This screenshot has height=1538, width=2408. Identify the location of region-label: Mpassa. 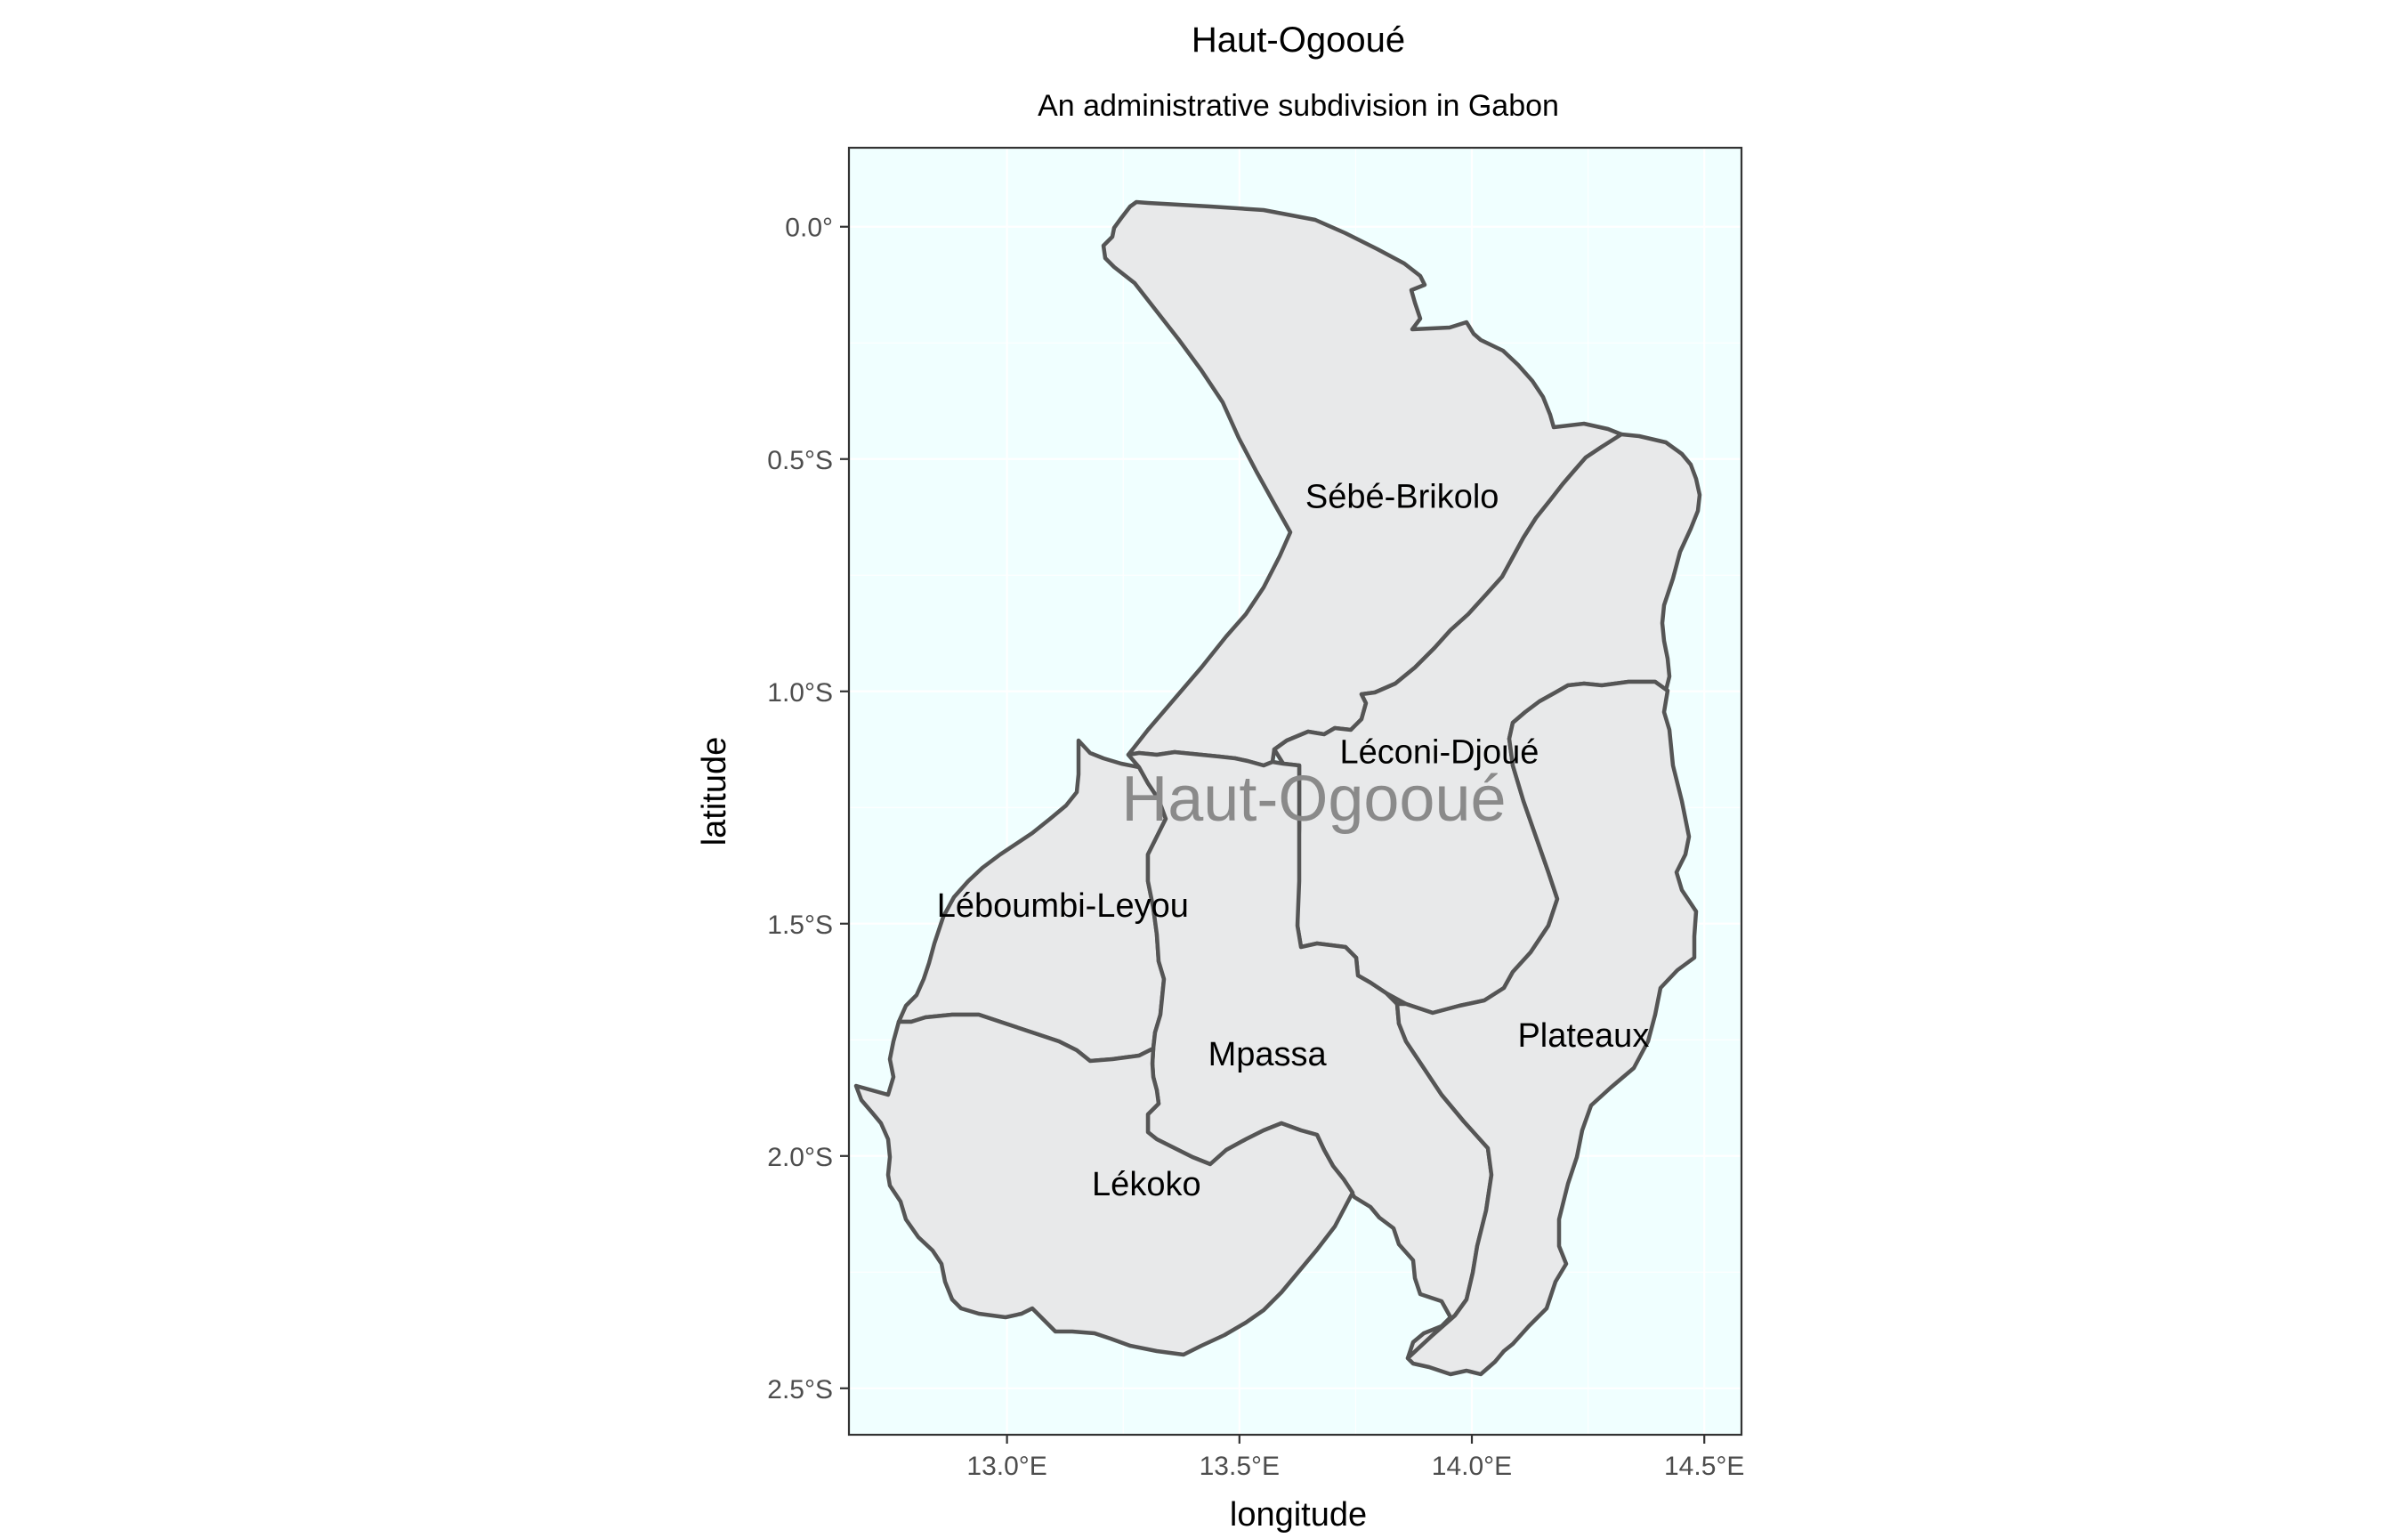
(1268, 1054).